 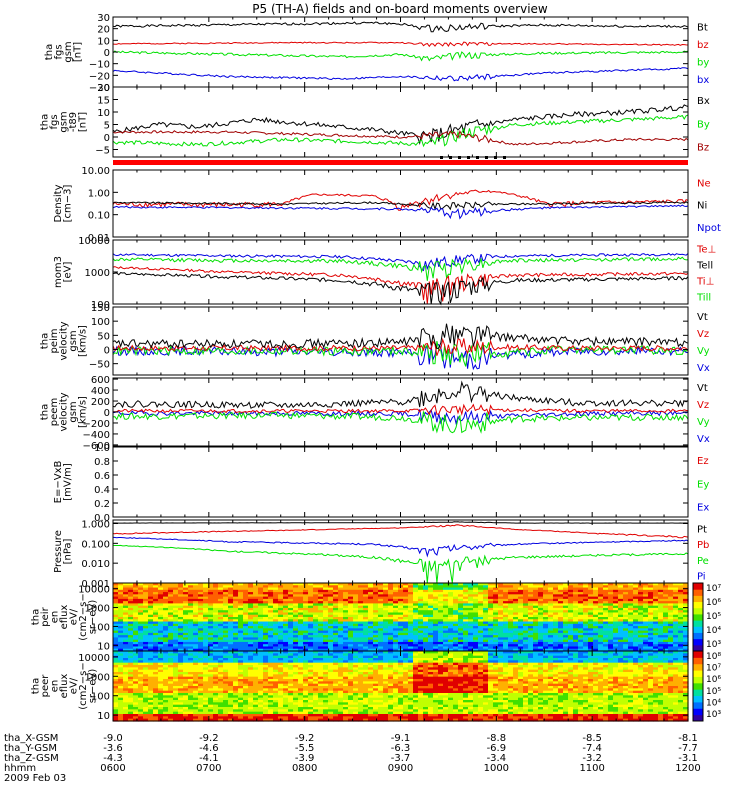 I want to click on legend-entry: Te⊥, so click(x=706, y=250).